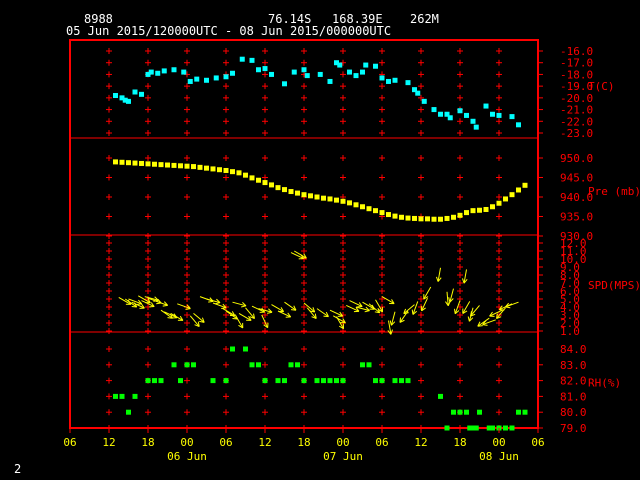 The width and height of the screenshot is (640, 480). Describe the element at coordinates (304, 92) in the screenshot. I see `grid-crosses` at that location.